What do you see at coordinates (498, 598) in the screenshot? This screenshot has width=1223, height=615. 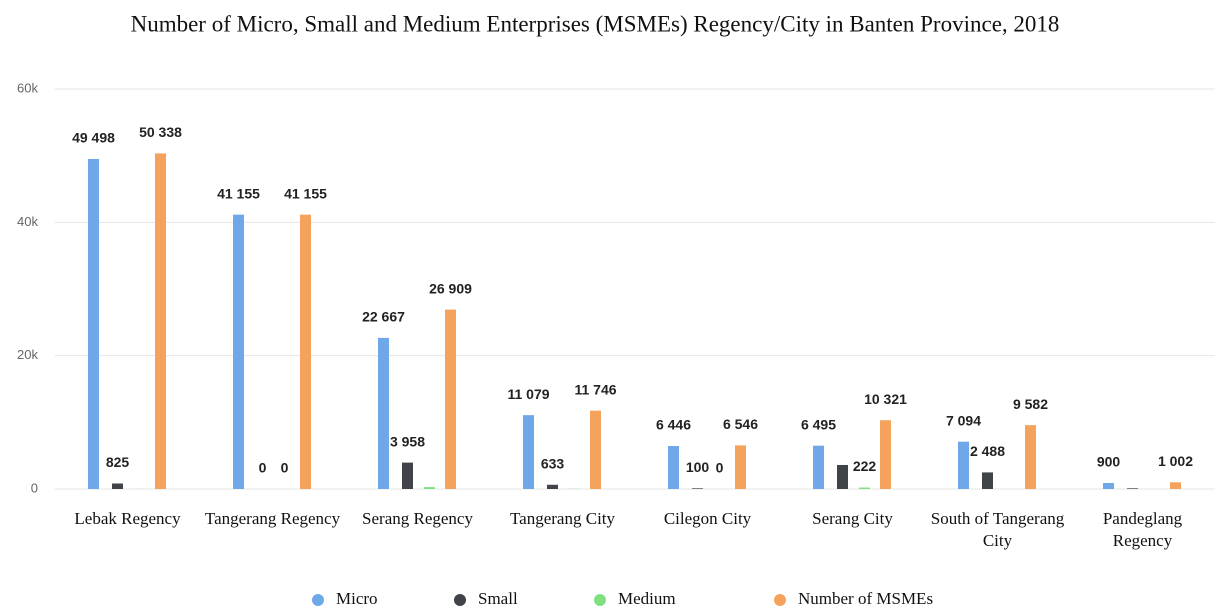 I see `legend-label: Small` at bounding box center [498, 598].